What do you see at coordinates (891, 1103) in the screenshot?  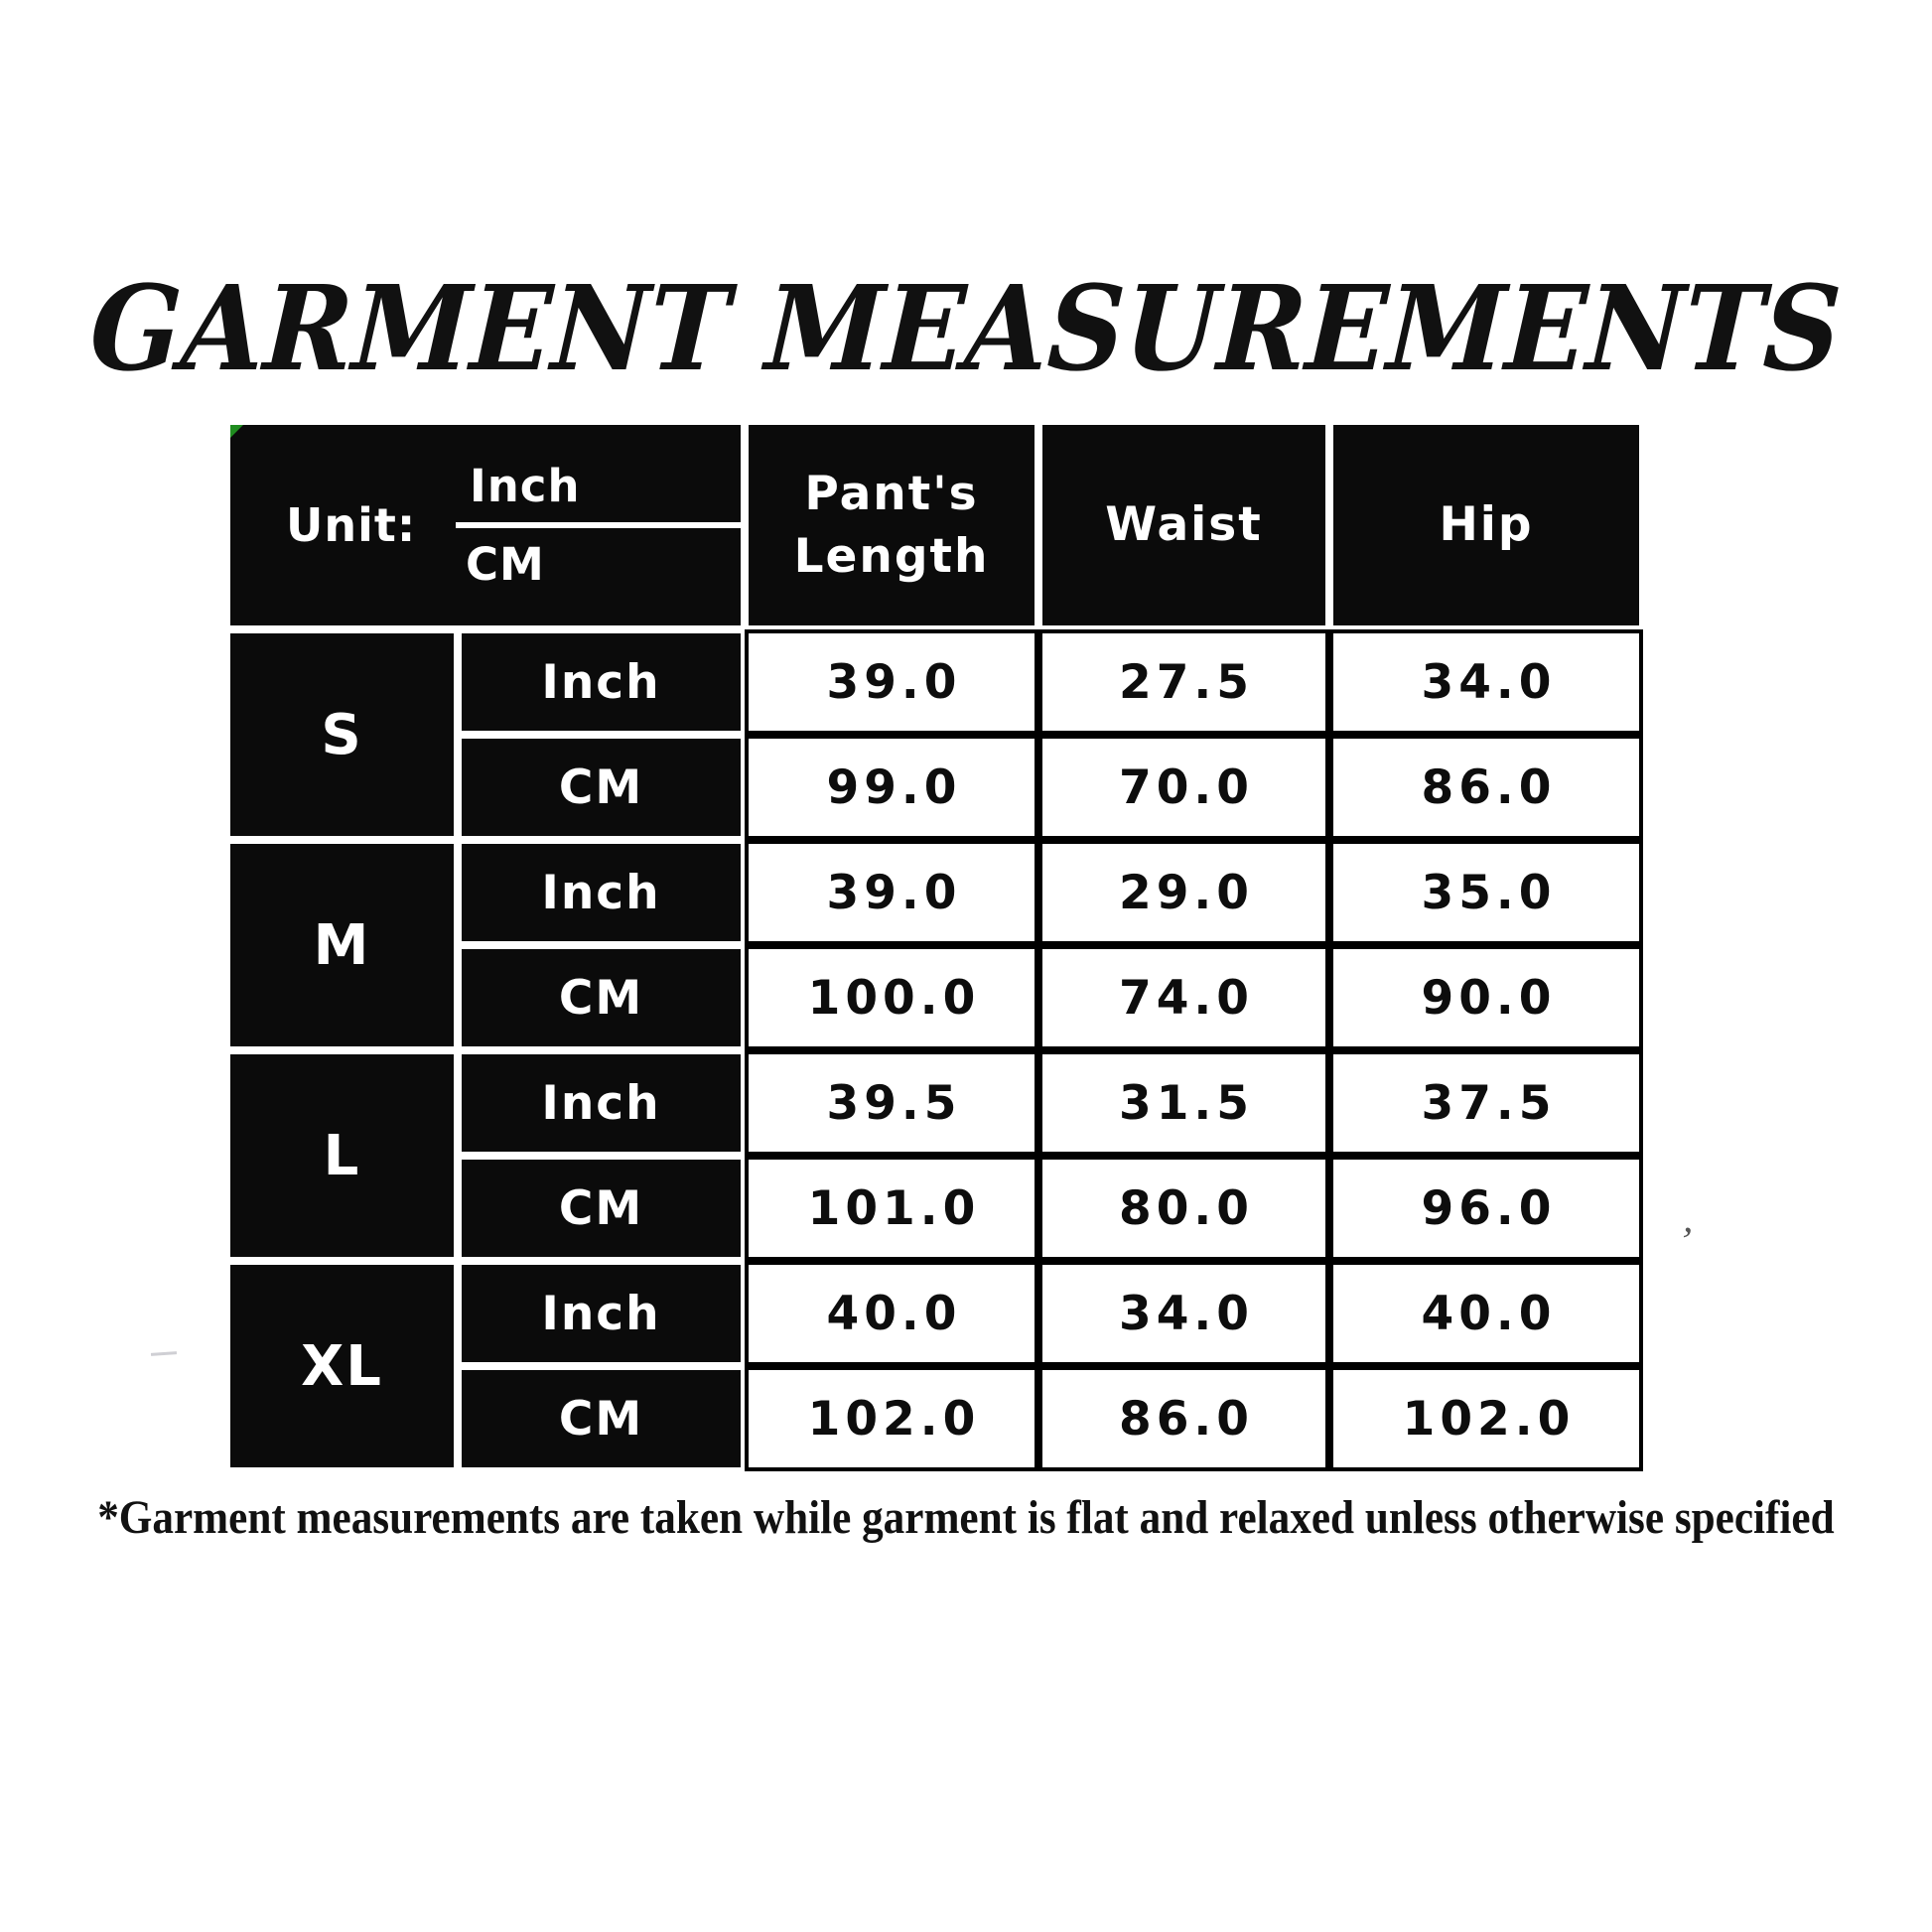 I see `measurement-cell: 39.5` at bounding box center [891, 1103].